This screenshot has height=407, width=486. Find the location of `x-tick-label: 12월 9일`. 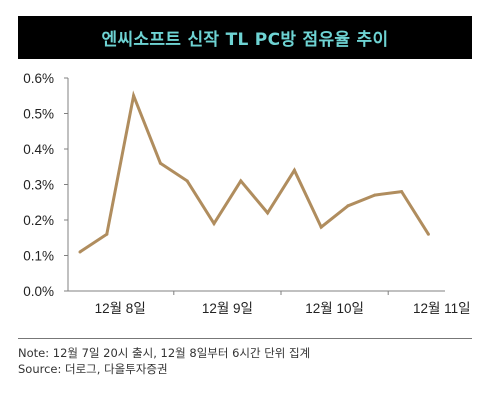

x-tick-label: 12월 9일 is located at coordinates (227, 308).